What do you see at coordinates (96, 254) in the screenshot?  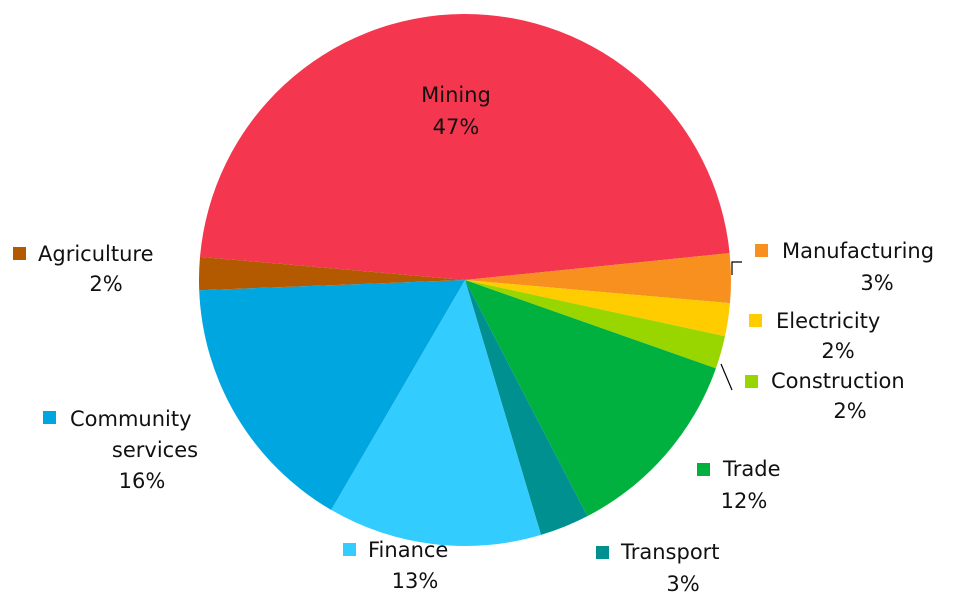 I see `category-label: Agriculture` at bounding box center [96, 254].